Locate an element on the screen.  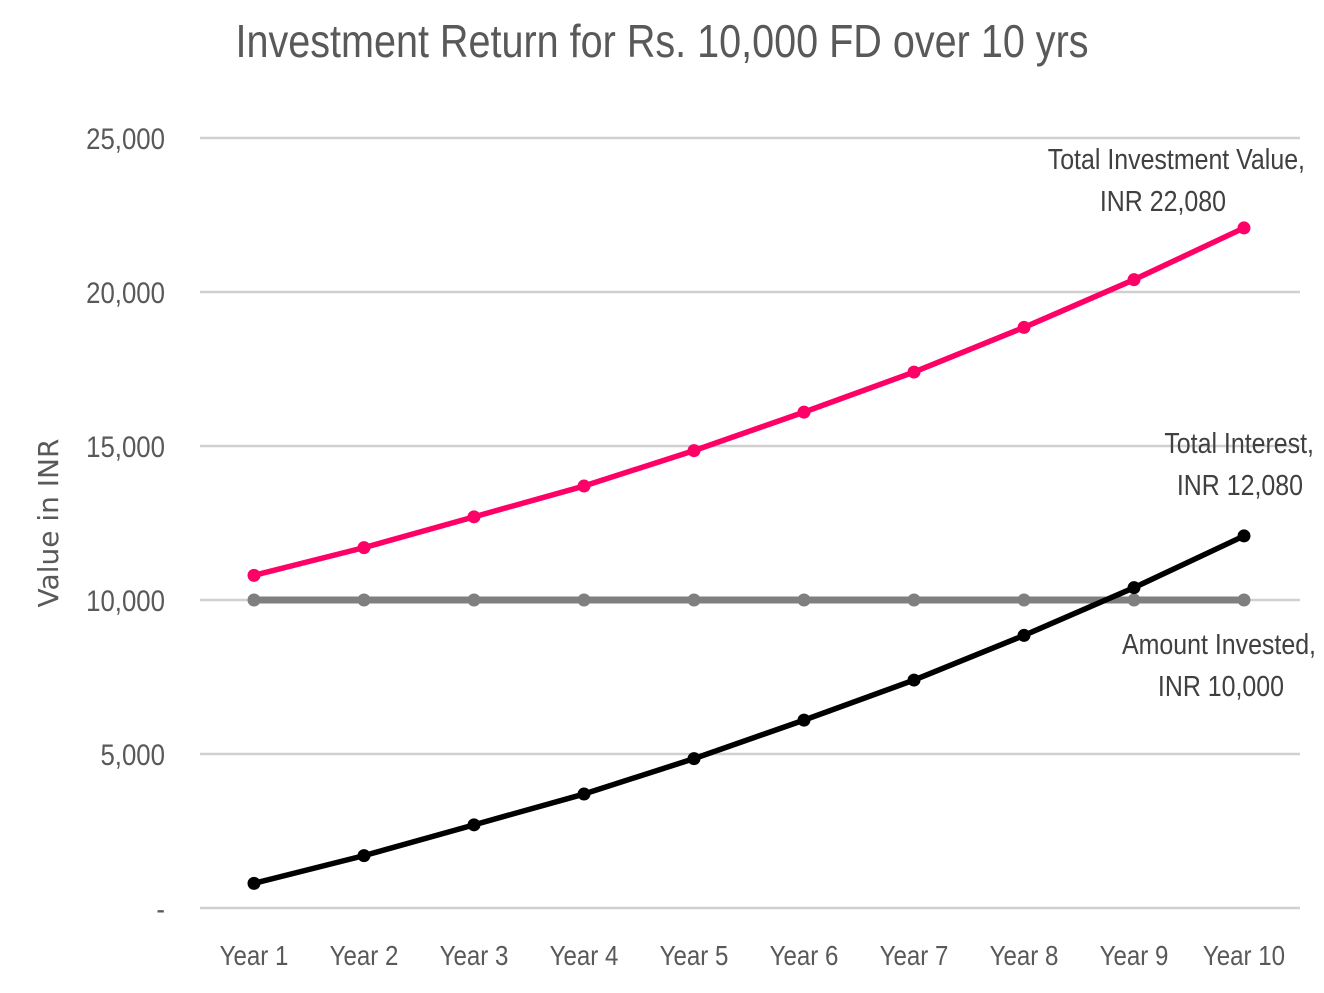
x-tick-label: Year 8 is located at coordinates (1024, 955).